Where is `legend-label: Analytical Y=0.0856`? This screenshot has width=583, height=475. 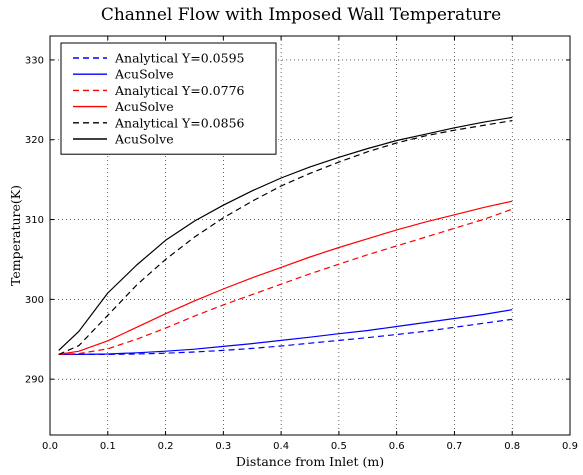 legend-label: Analytical Y=0.0856 is located at coordinates (179, 122).